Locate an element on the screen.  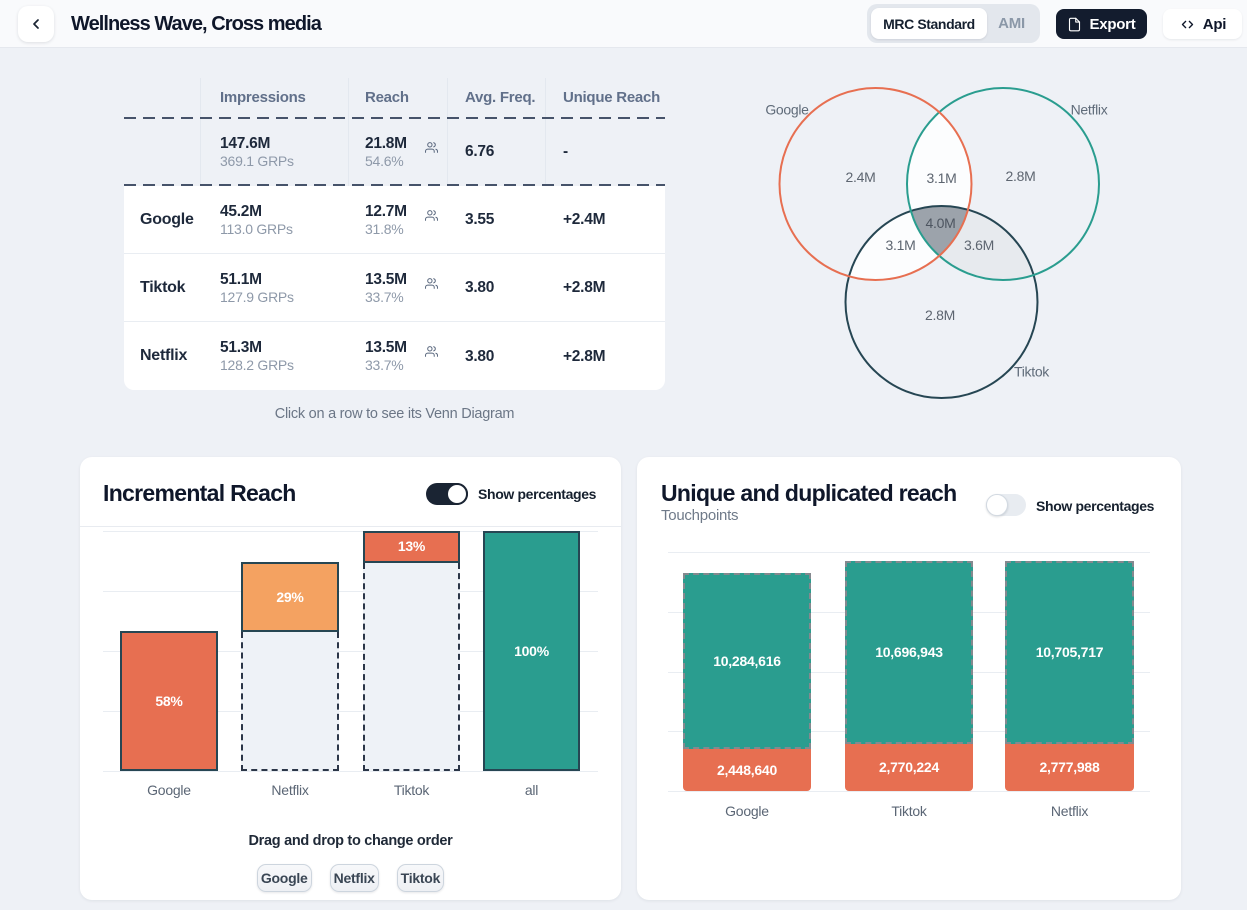
svg-text: 4.0M is located at coordinates (941, 223).